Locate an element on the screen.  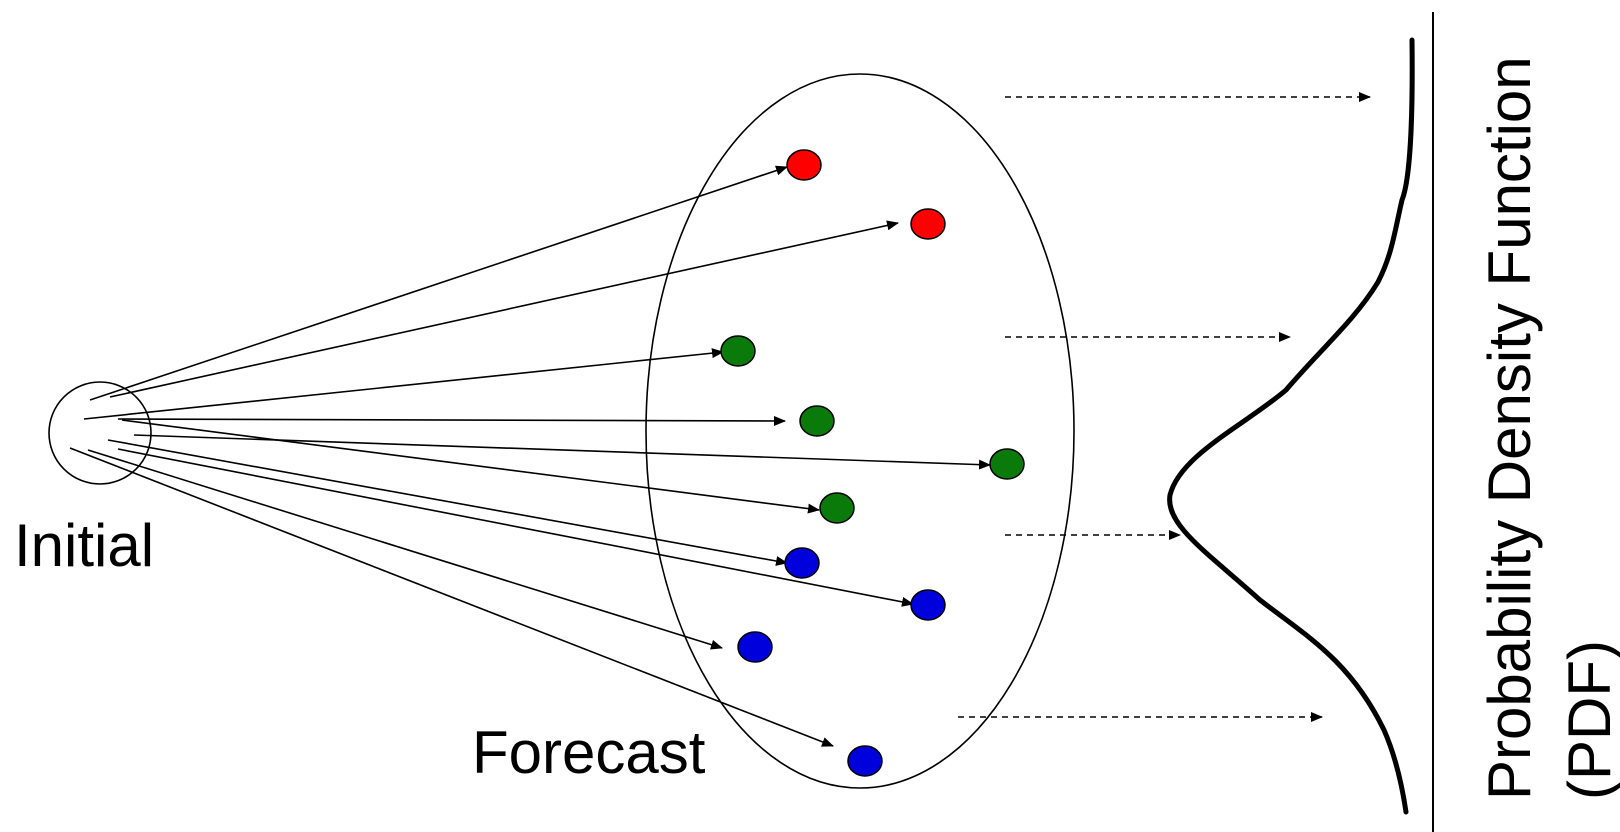
pdf-title-line2: (PDF) is located at coordinates (1588, 720).